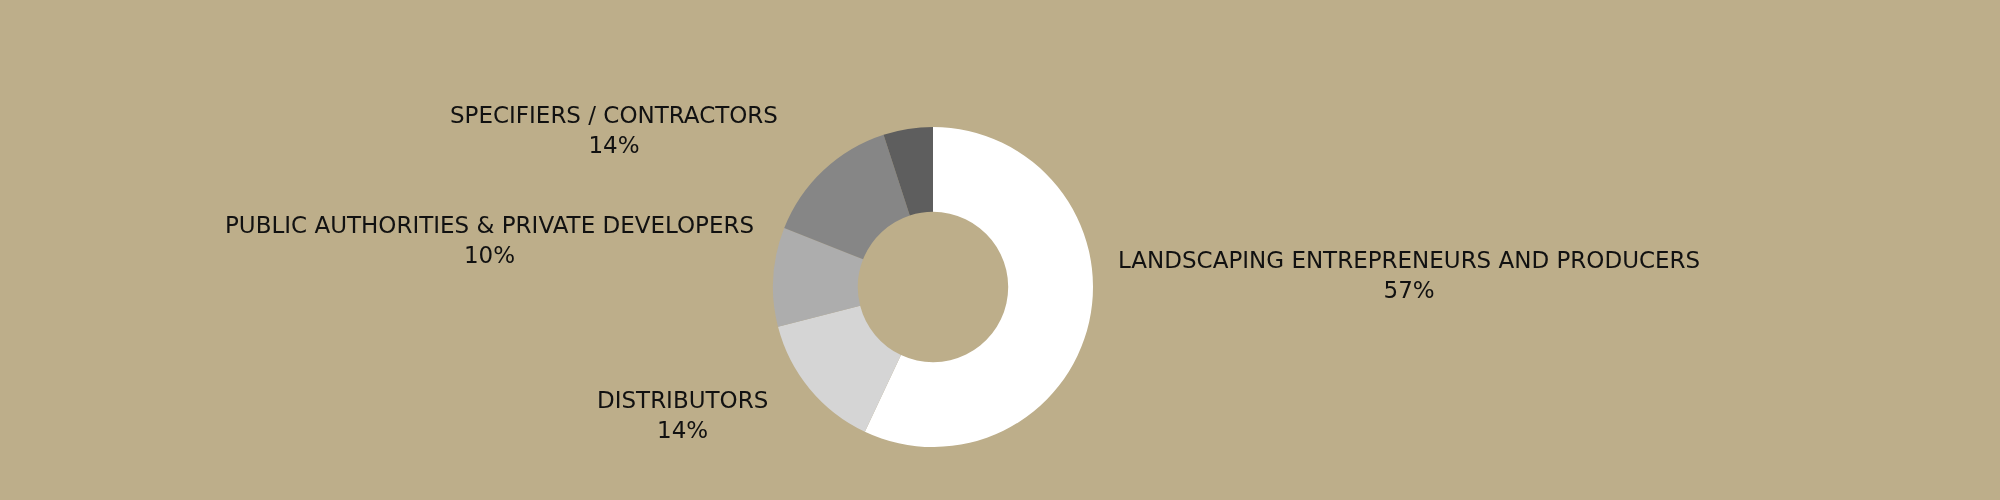  I want to click on data-label: 10%, so click(489, 254).